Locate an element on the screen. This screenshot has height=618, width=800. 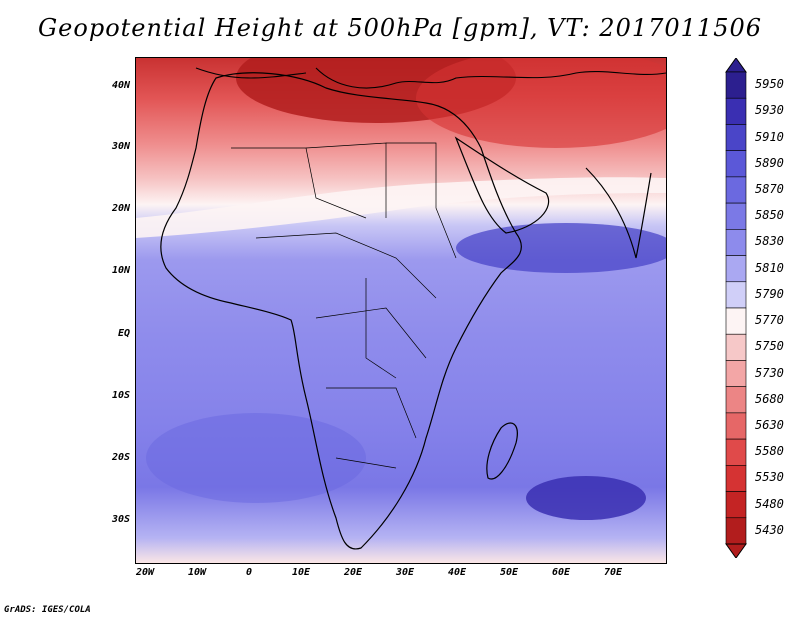
colorbar-label: 5830 is located at coordinates (769, 241).